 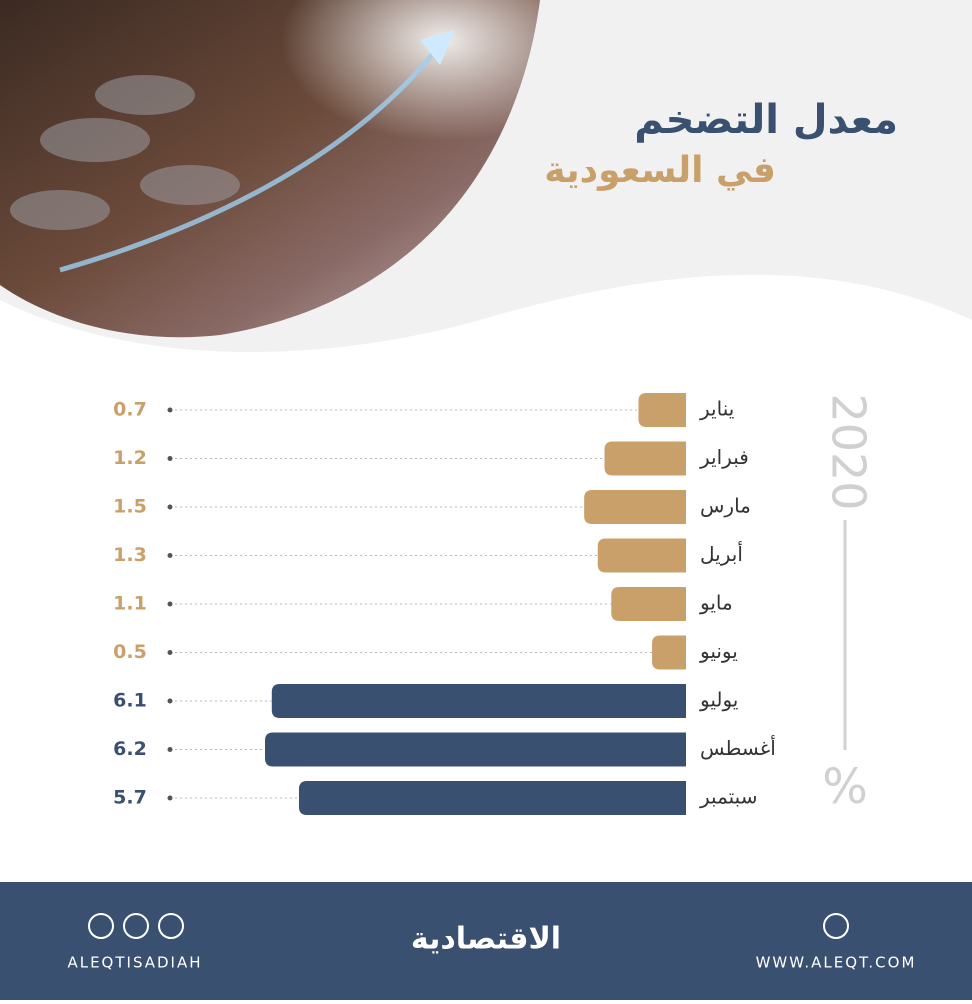 What do you see at coordinates (130, 701) in the screenshot?
I see `value-label: 6.1` at bounding box center [130, 701].